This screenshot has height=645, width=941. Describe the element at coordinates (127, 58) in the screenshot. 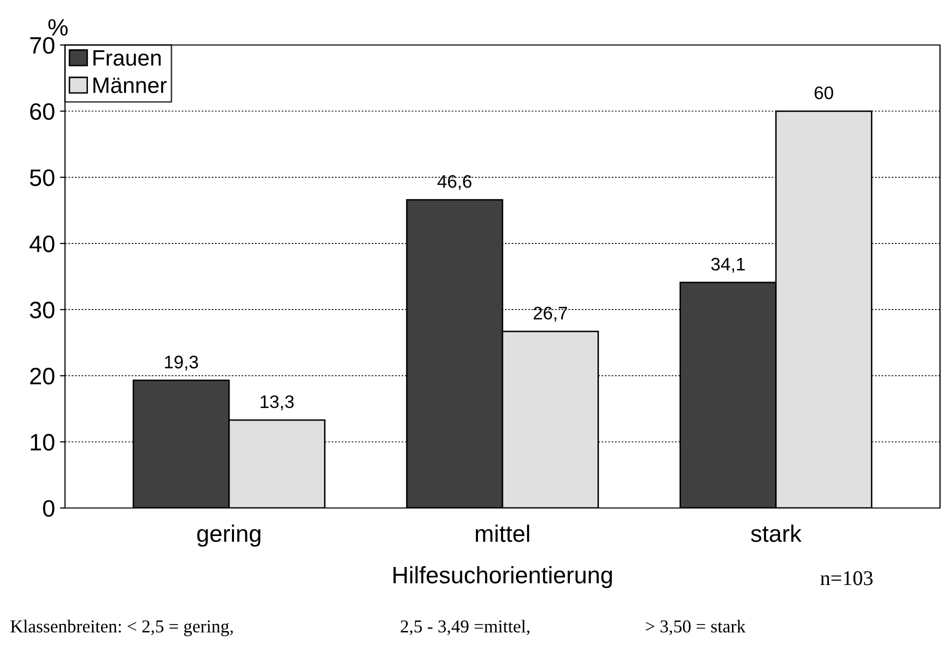

I see `legend-label: Frauen` at that location.